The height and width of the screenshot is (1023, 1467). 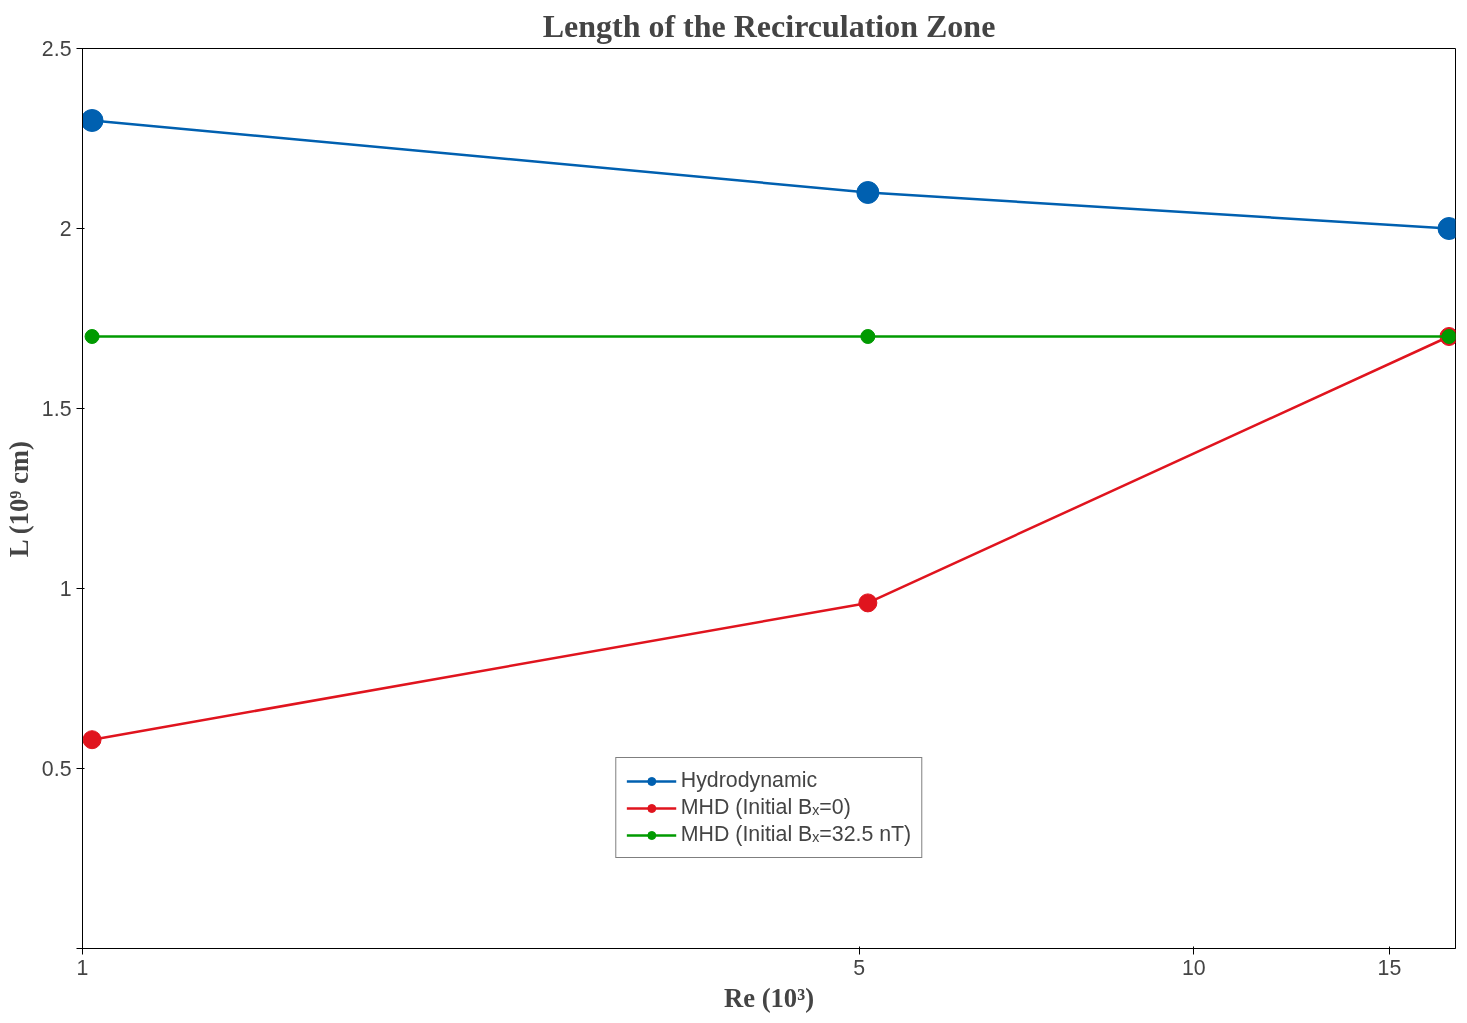 What do you see at coordinates (859, 967) in the screenshot?
I see `x-tick-label: 5` at bounding box center [859, 967].